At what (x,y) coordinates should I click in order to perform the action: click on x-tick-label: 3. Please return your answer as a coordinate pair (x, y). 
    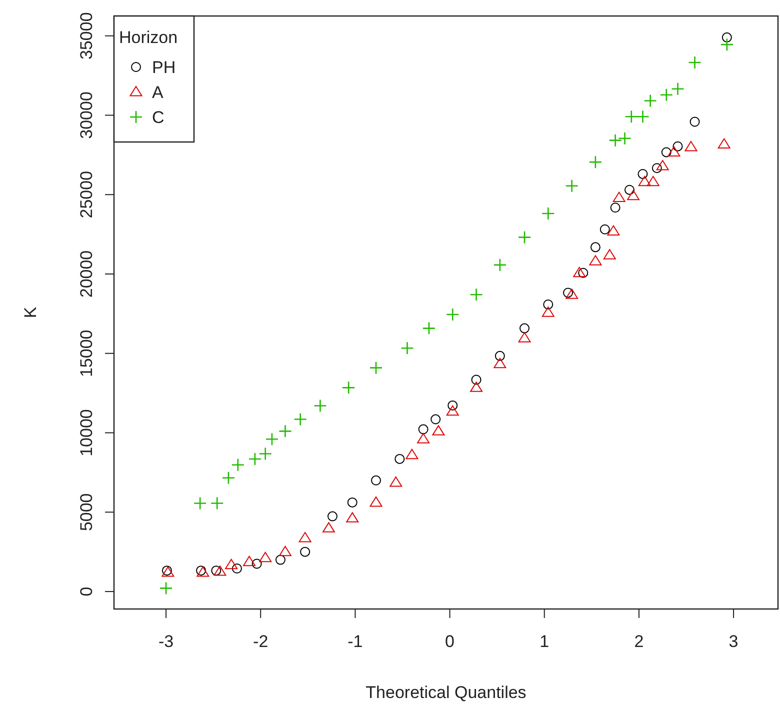
    Looking at the image, I should click on (733, 641).